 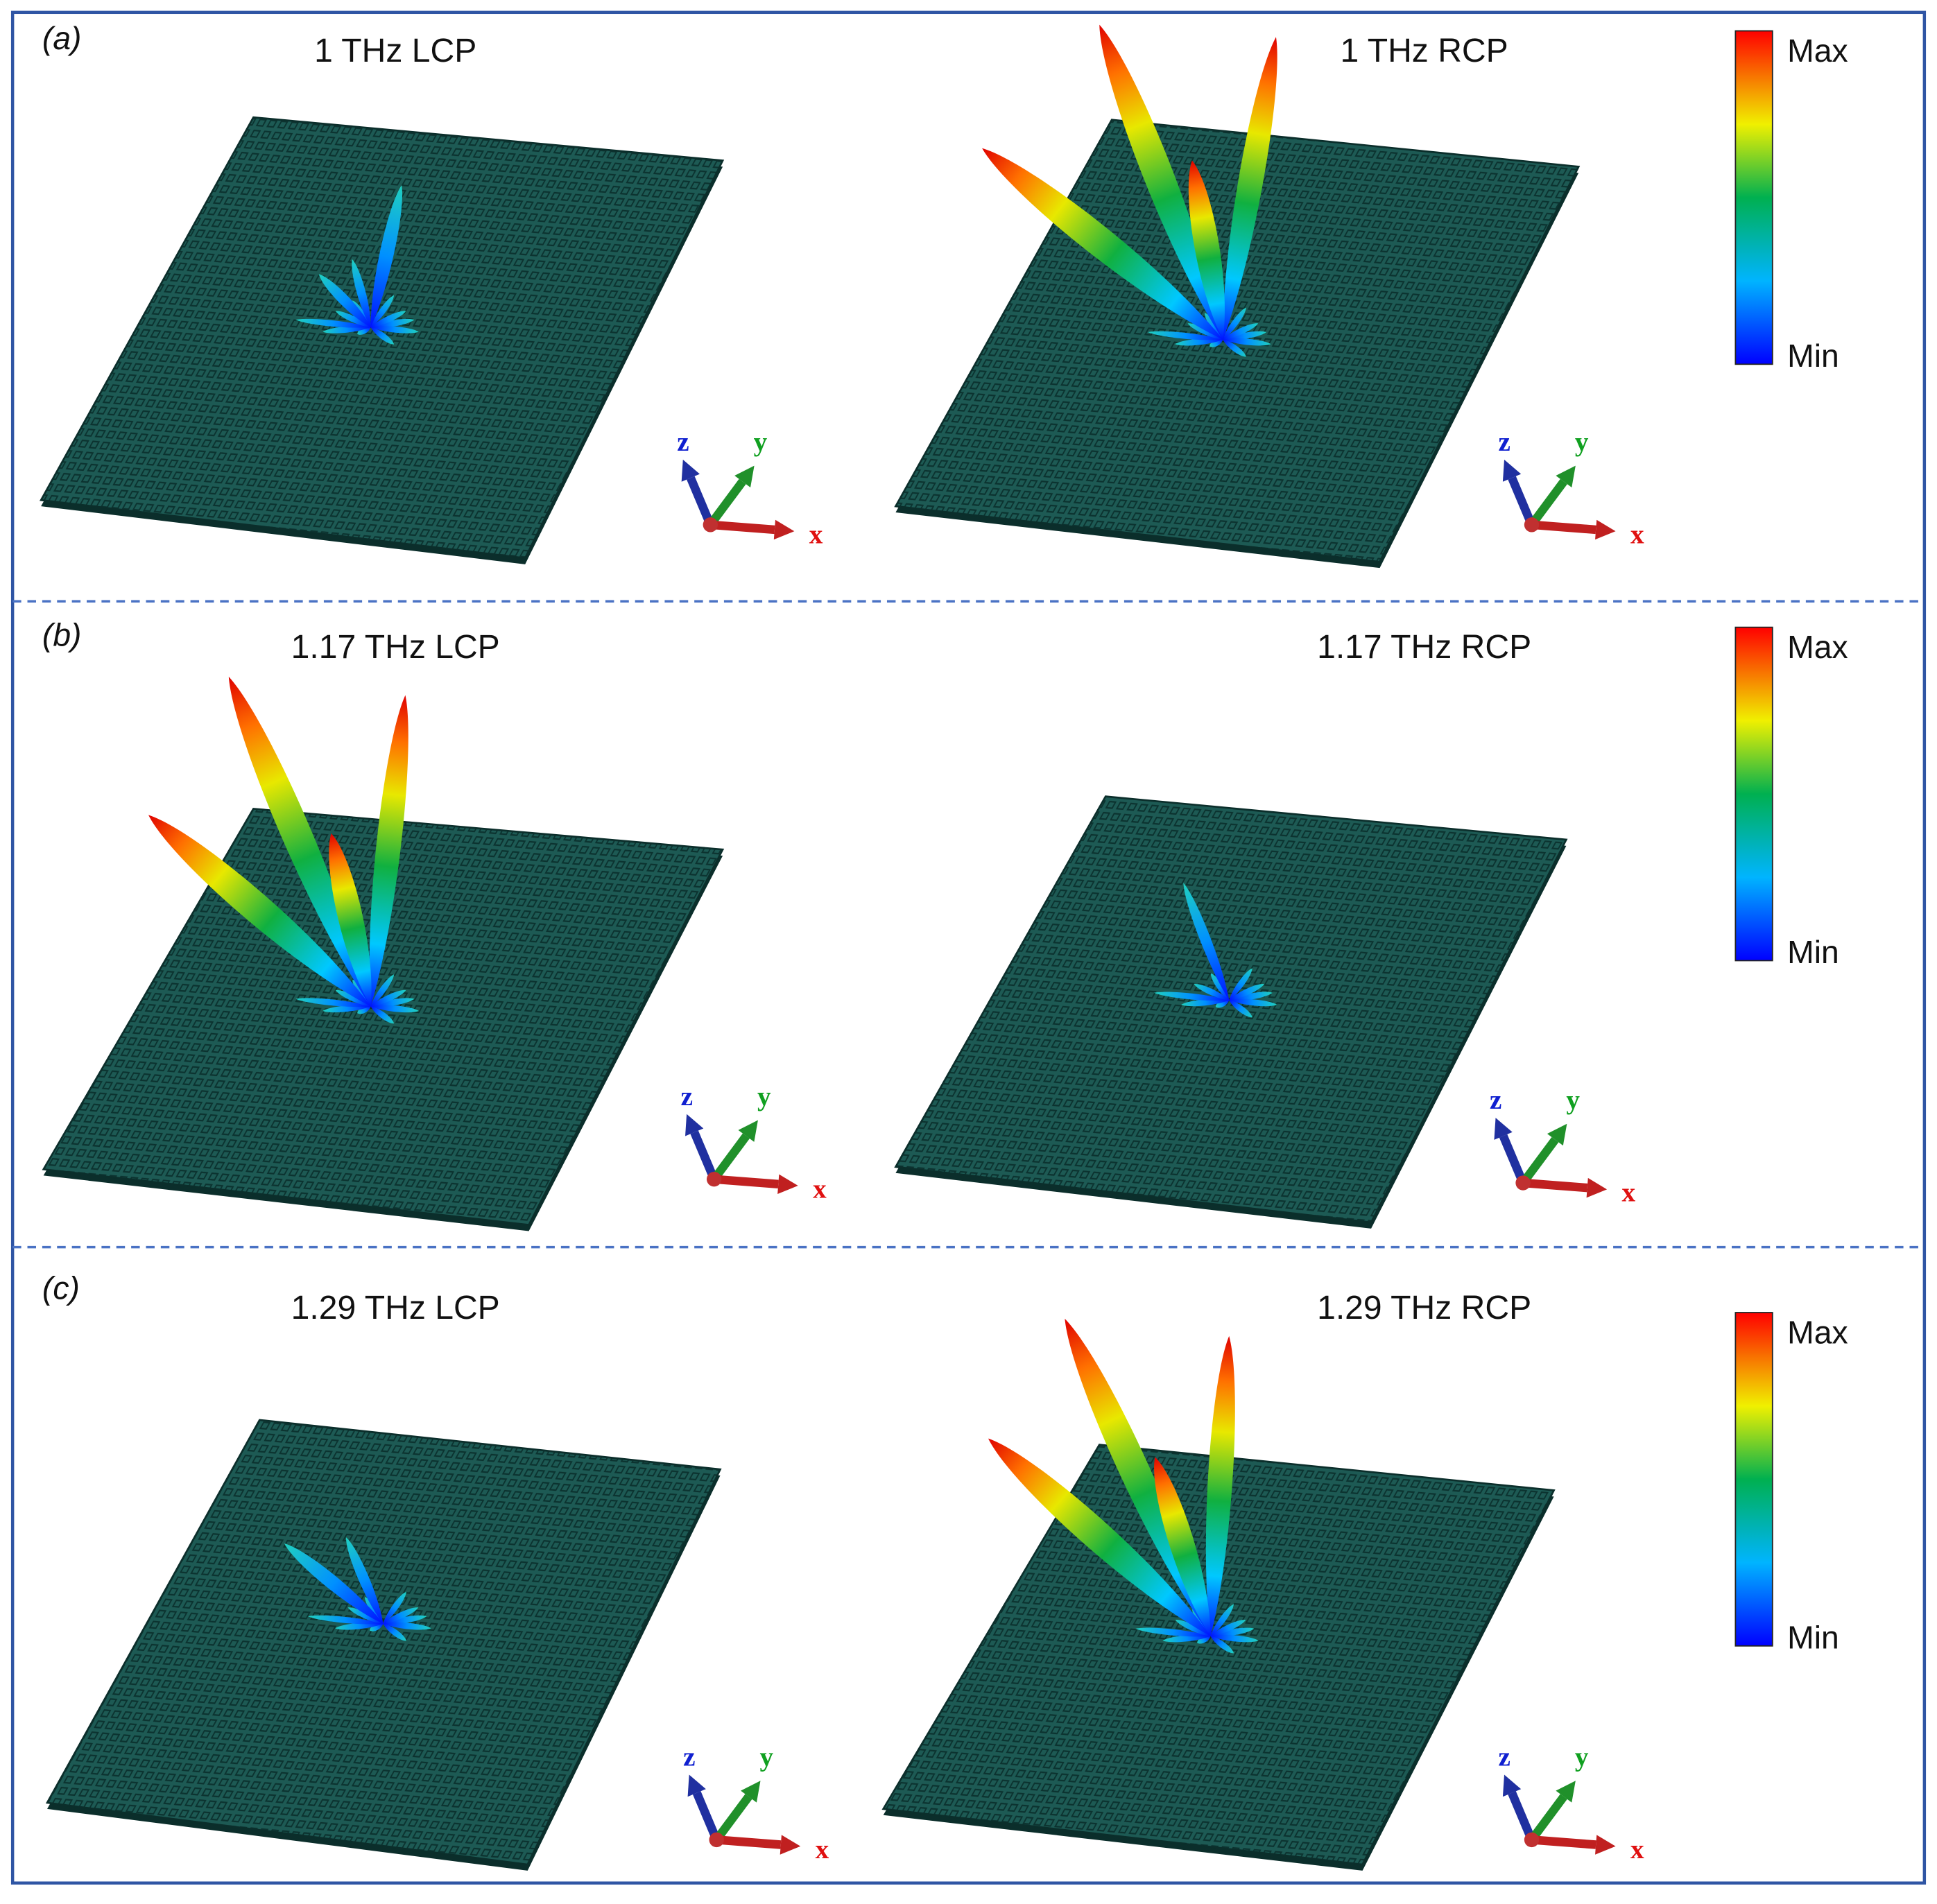 I want to click on panel-label: (b), so click(x=62, y=634).